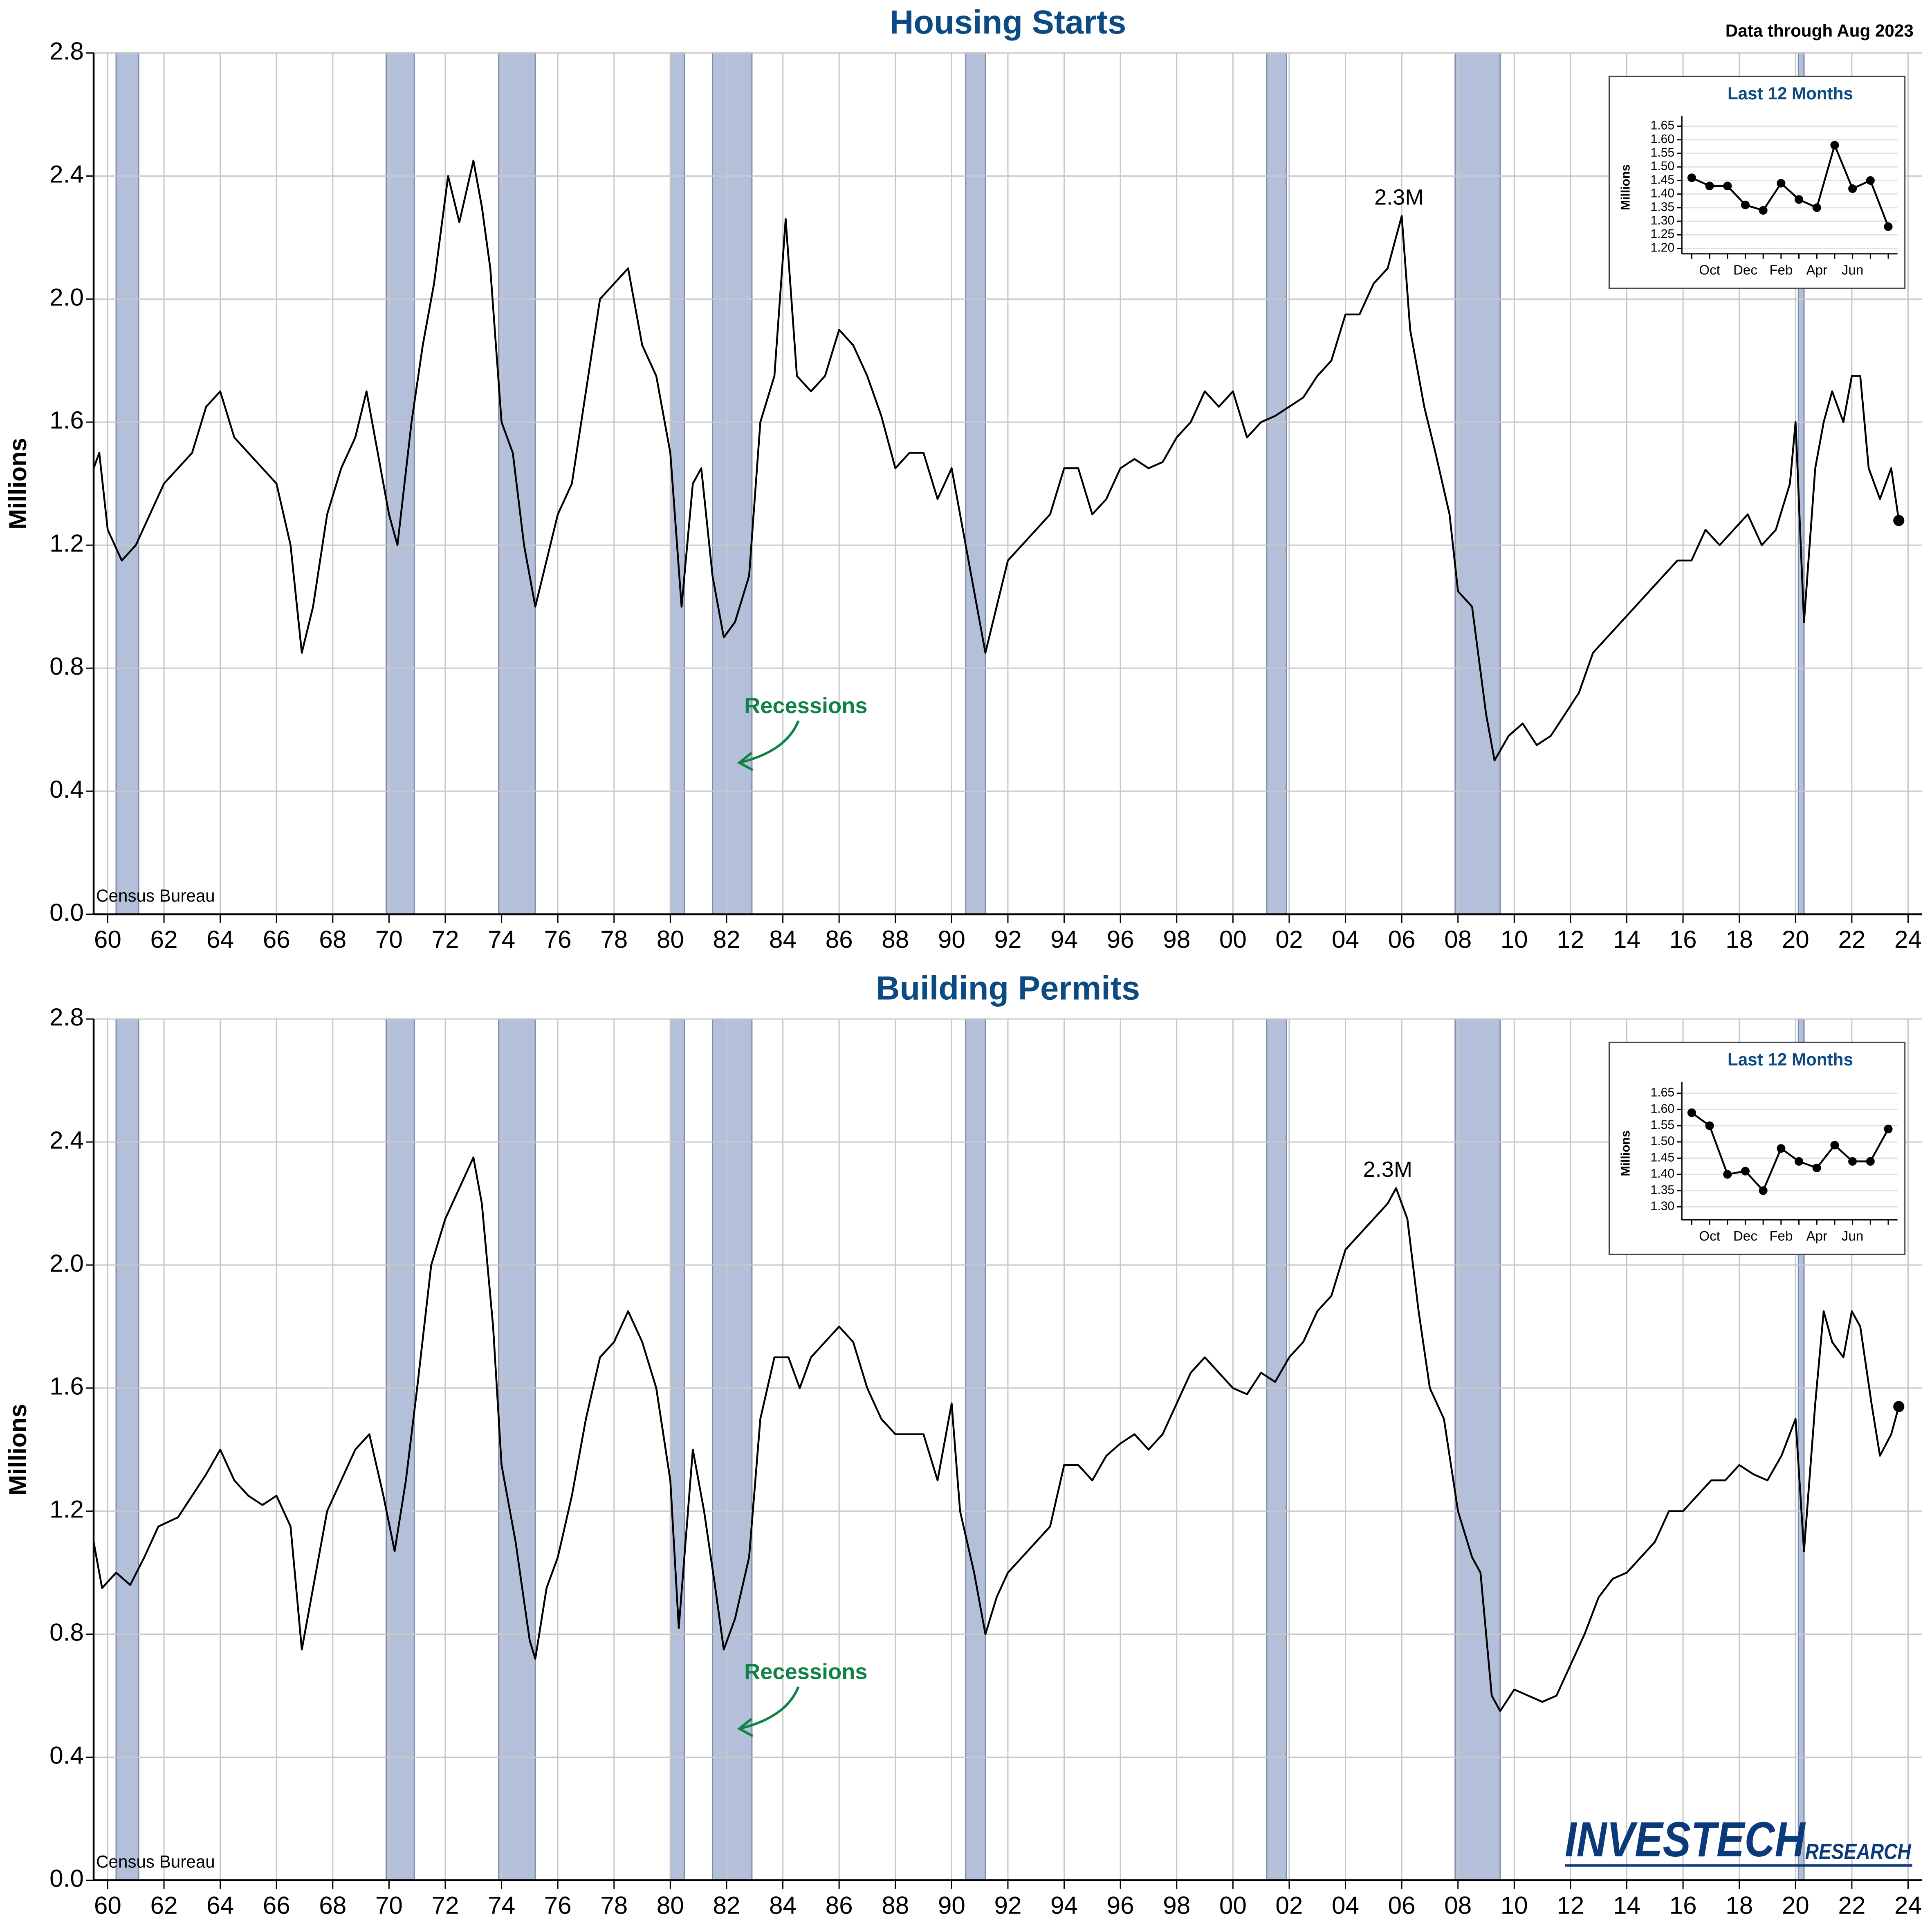 The image size is (1932, 1932). I want to click on chart-title: Housing Starts, so click(1008, 22).